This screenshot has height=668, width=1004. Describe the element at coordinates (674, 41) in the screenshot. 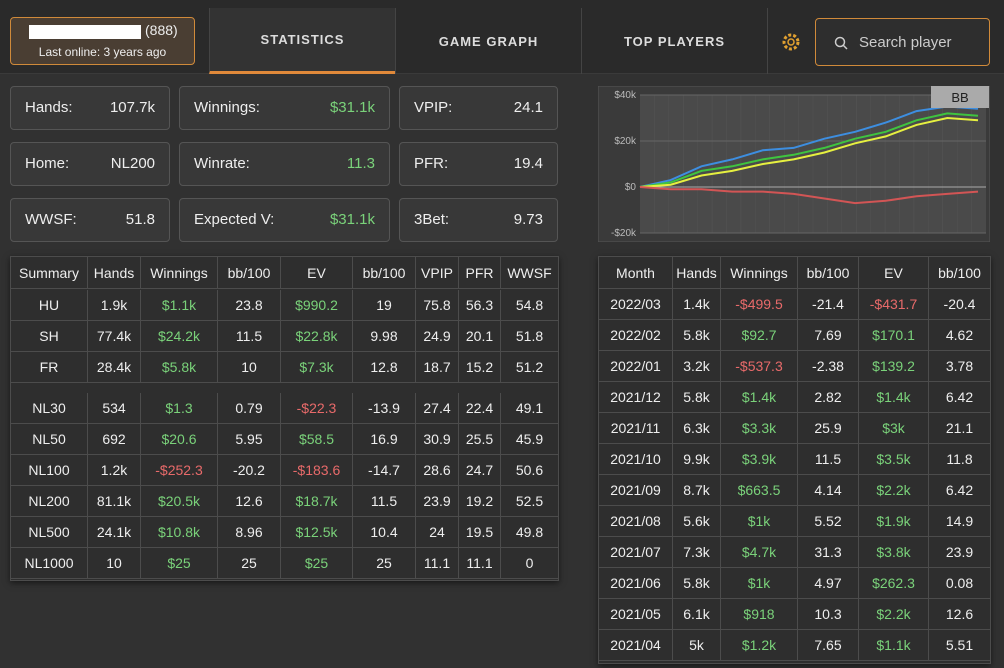

I see `tab: TOP PLAYERS` at that location.